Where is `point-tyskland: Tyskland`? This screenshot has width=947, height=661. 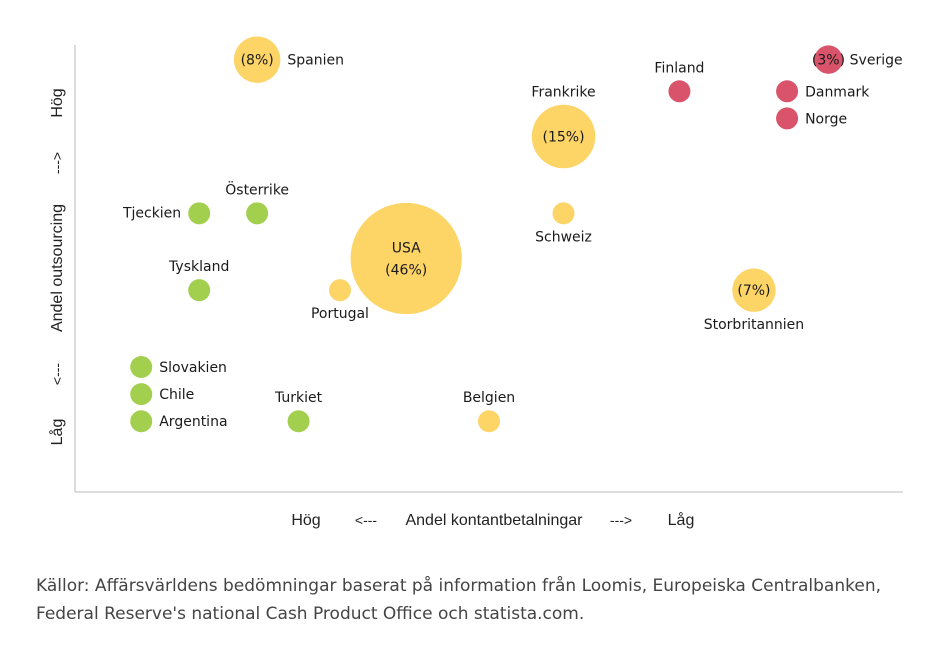
point-tyskland: Tyskland is located at coordinates (198, 280).